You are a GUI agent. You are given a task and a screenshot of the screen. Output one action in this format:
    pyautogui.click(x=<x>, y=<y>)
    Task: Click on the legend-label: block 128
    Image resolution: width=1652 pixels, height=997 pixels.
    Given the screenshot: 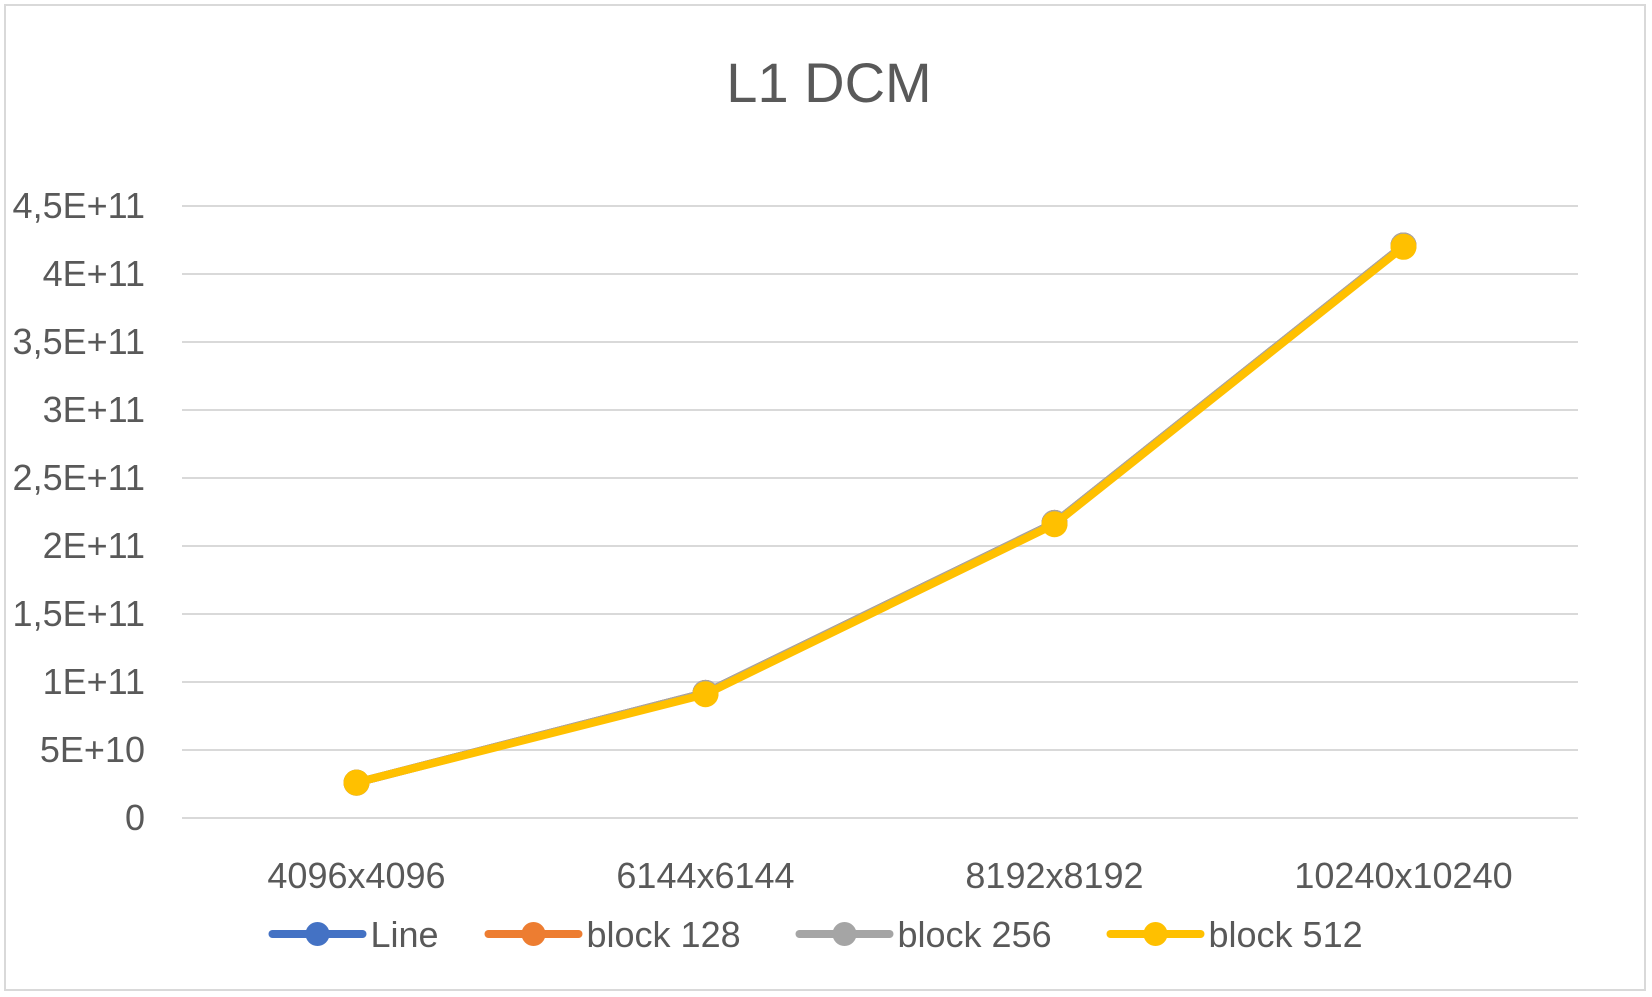 What is the action you would take?
    pyautogui.click(x=664, y=934)
    